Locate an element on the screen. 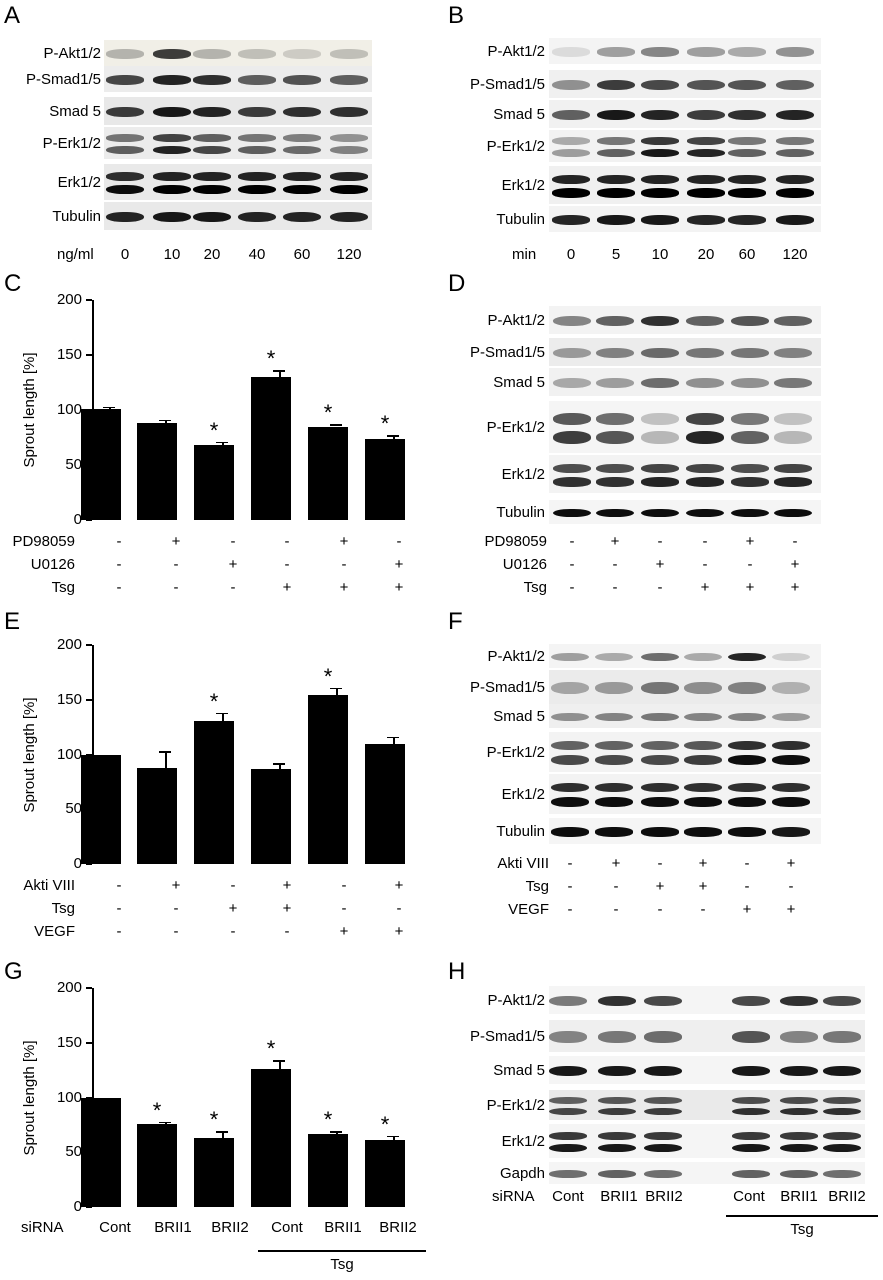 The width and height of the screenshot is (883, 1280). time-unit-label: min is located at coordinates (524, 254).